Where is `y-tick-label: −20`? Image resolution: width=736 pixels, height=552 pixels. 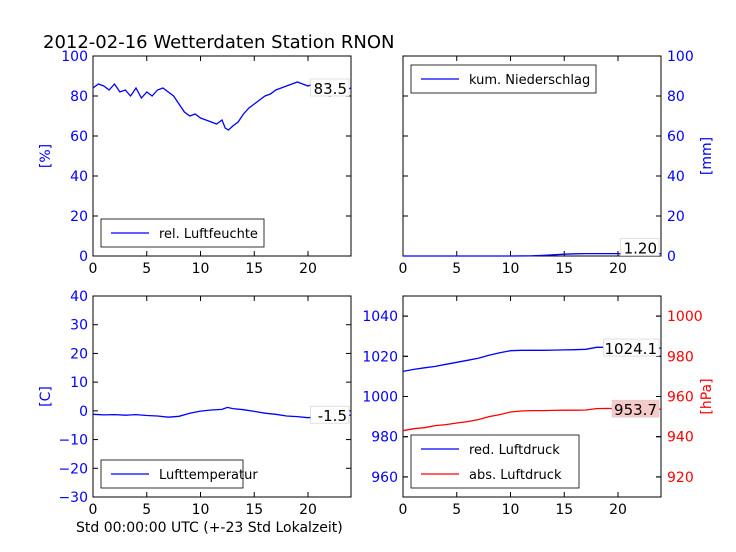
y-tick-label: −20 is located at coordinates (73, 469).